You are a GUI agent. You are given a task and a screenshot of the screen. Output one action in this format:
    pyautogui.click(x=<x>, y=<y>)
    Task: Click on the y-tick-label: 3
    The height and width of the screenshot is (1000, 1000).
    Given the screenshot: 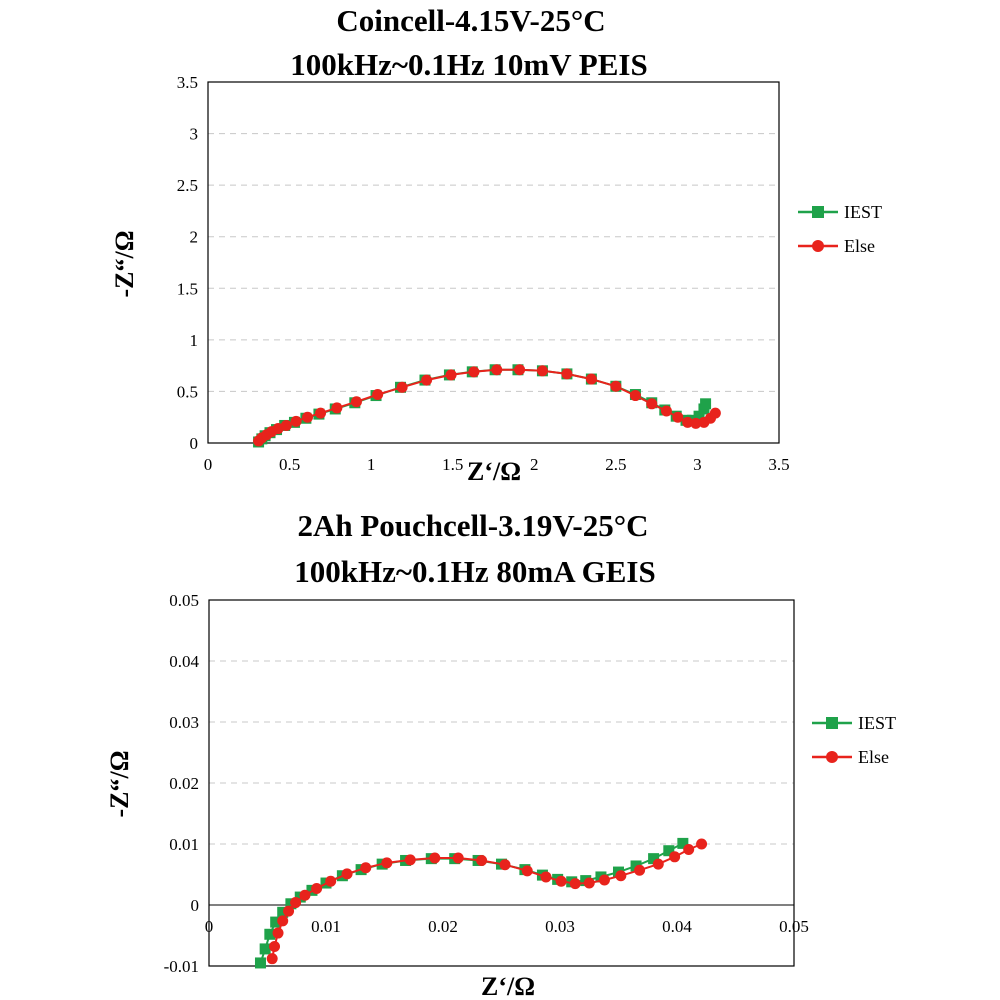 What is the action you would take?
    pyautogui.click(x=194, y=134)
    